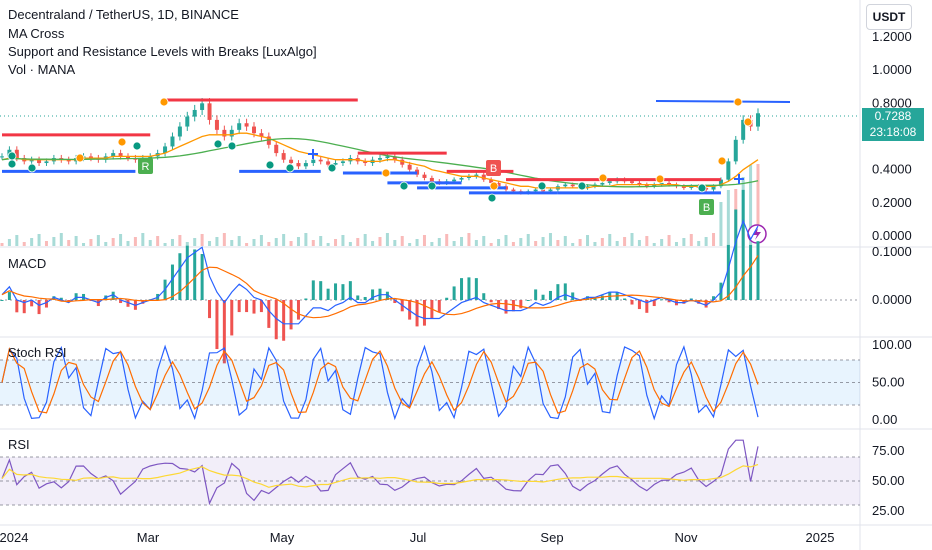 The height and width of the screenshot is (550, 932). I want to click on bullish-break-label: B, so click(706, 208).